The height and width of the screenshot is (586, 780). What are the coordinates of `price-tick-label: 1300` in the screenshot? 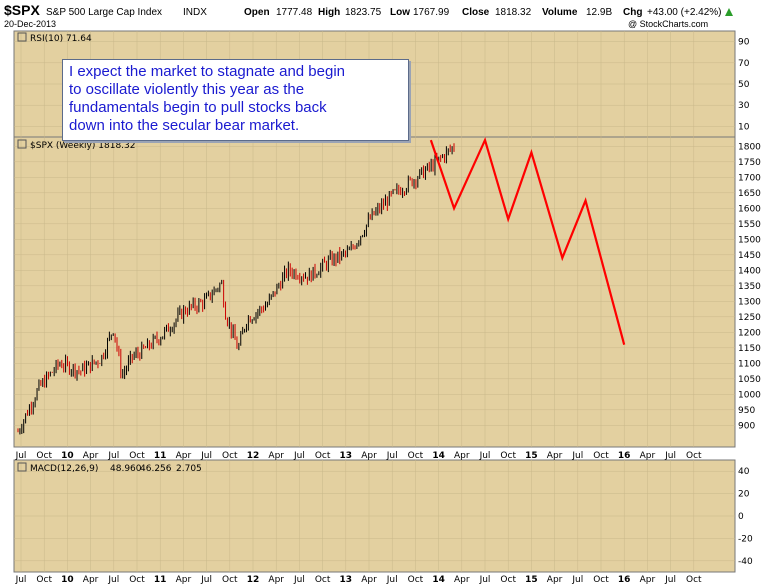 It's located at (749, 302).